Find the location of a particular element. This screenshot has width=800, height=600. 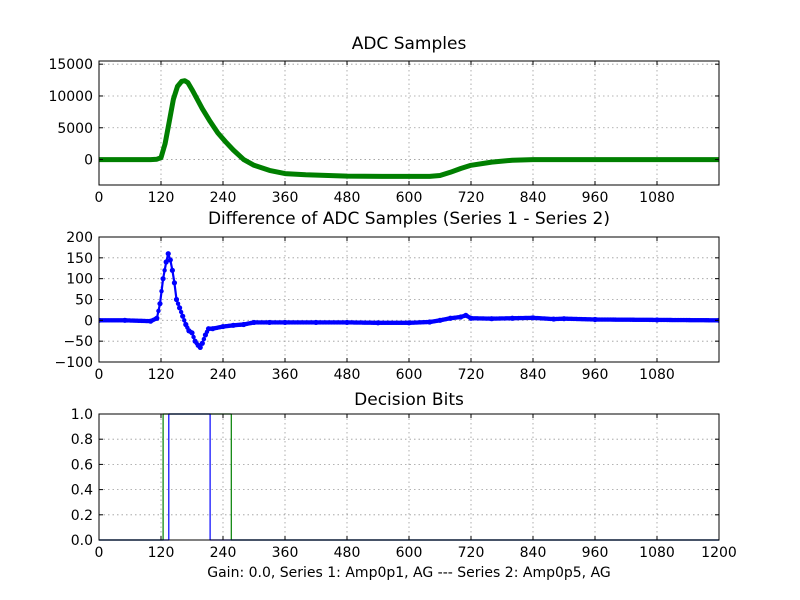

y-tick-label: −50 is located at coordinates (78, 342).